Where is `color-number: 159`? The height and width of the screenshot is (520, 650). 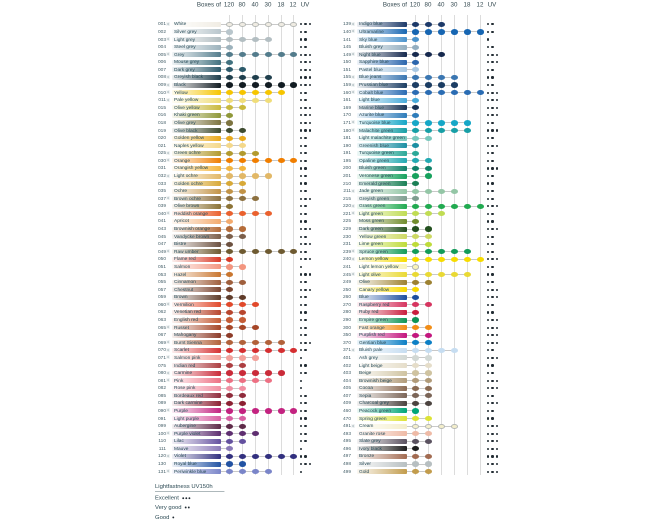 color-number: 159 is located at coordinates (346, 85).